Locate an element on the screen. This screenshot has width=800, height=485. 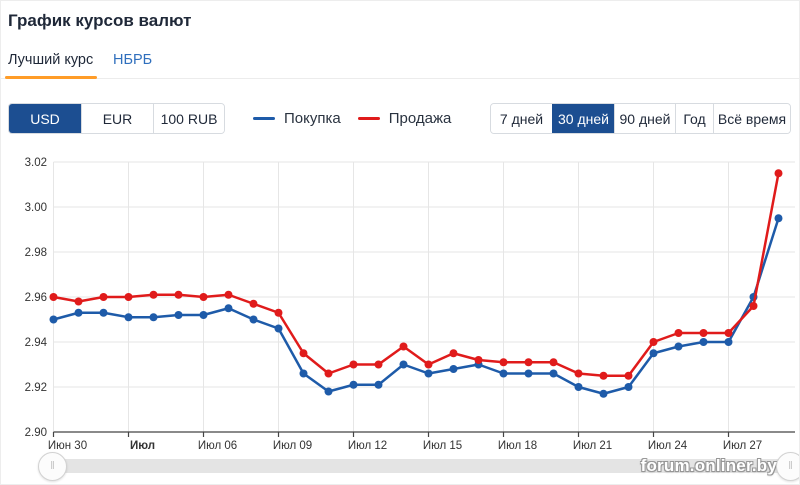
tab-nbrb: НБРБ is located at coordinates (132, 60).